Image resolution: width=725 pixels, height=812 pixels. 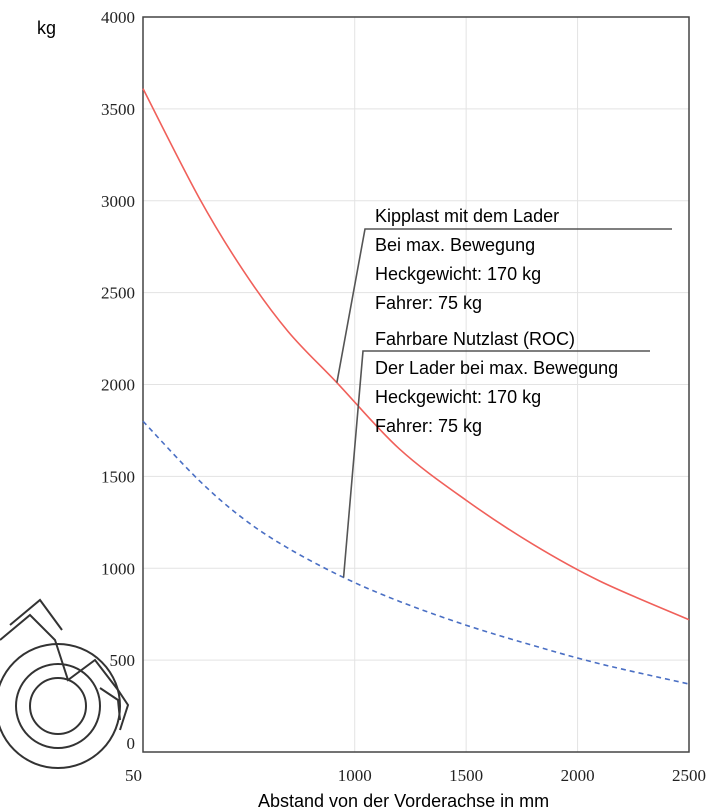 What do you see at coordinates (355, 775) in the screenshot?
I see `x-tick-label: 1000` at bounding box center [355, 775].